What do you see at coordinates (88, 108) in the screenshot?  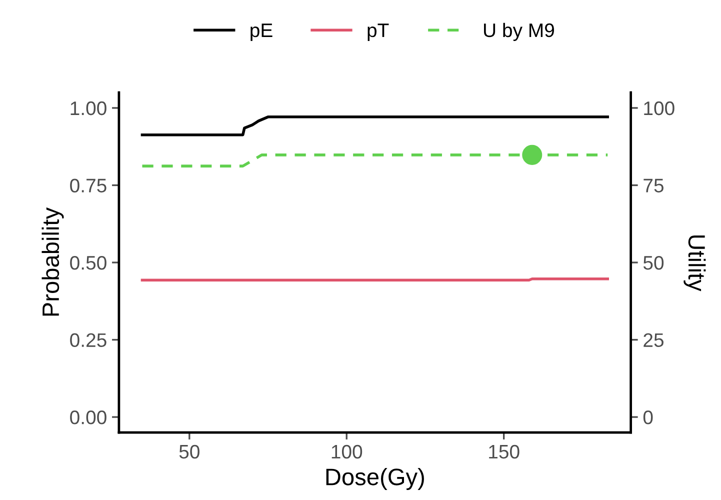 I see `y-tick-label: 1.00` at bounding box center [88, 108].